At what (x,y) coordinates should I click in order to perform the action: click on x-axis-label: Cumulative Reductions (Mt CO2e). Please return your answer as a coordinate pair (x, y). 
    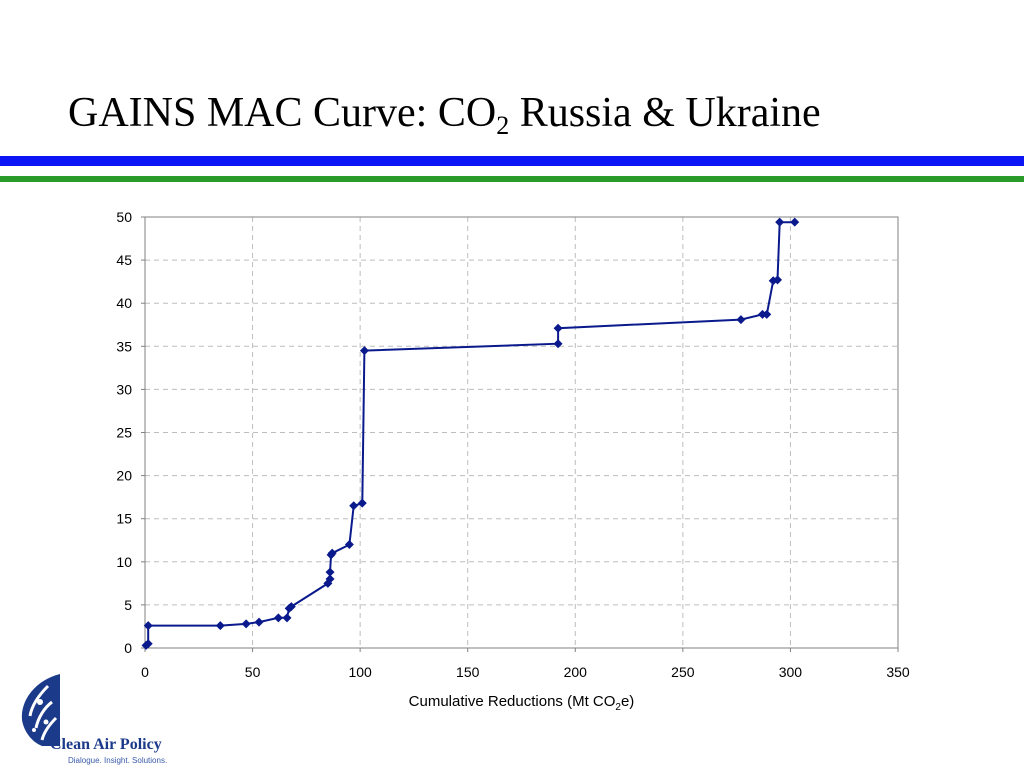
    Looking at the image, I should click on (522, 703).